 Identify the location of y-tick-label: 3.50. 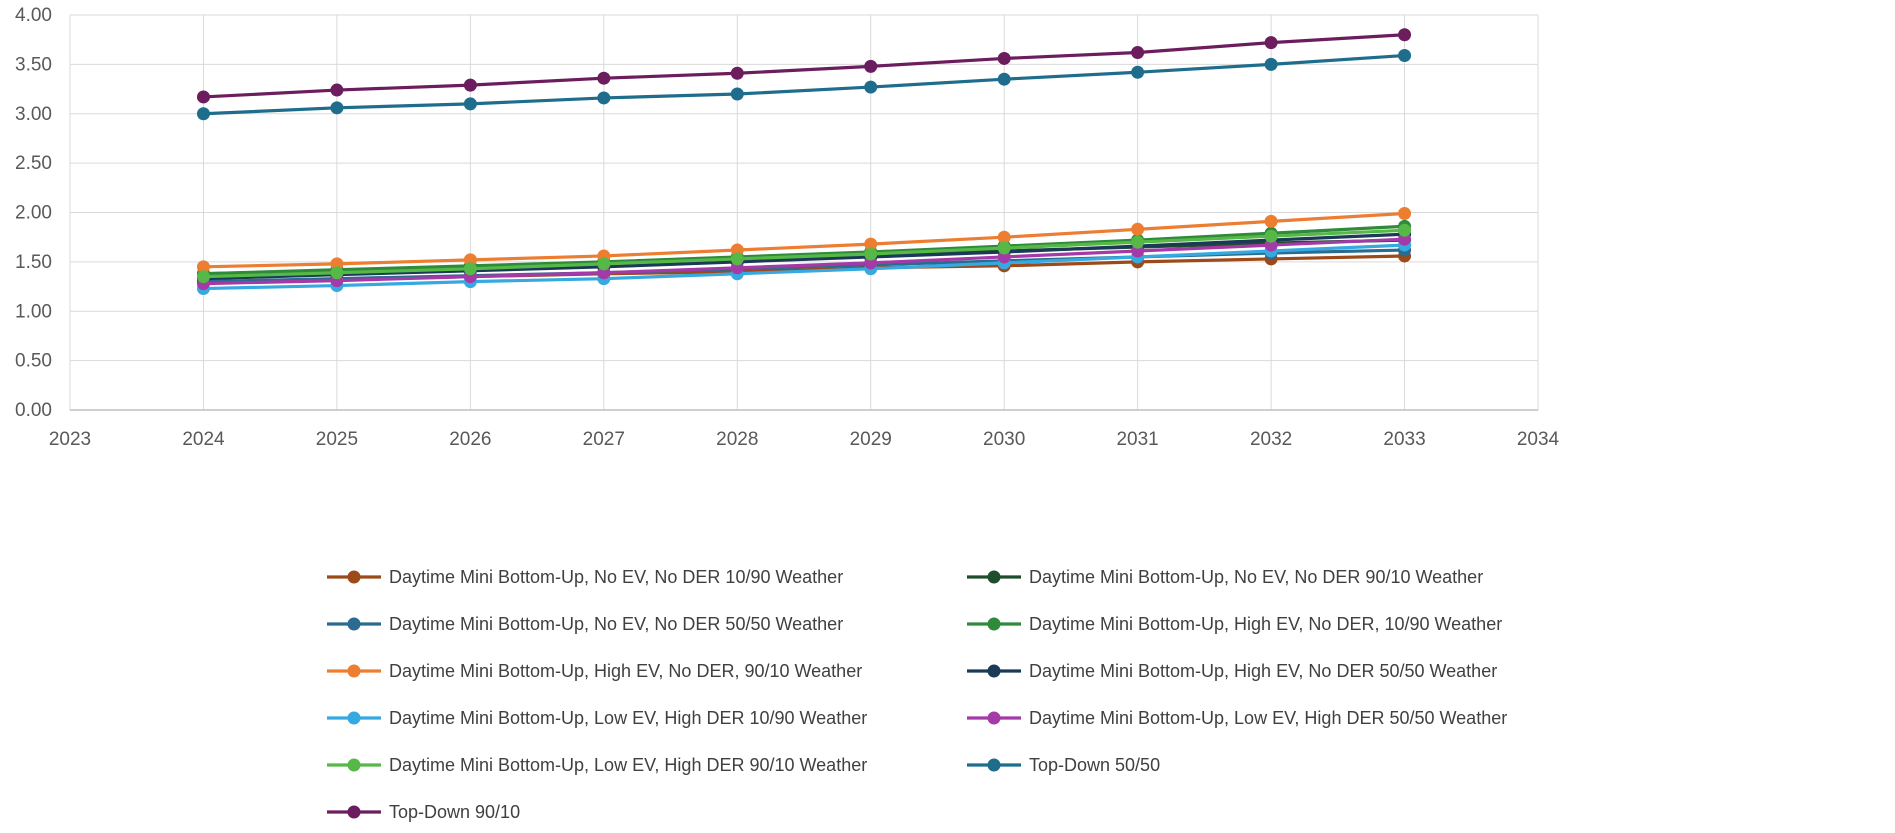
(33, 64).